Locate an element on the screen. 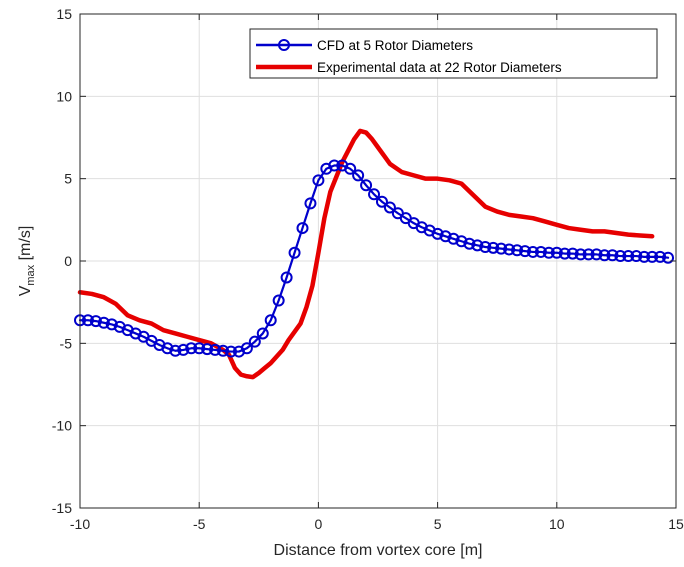 This screenshot has width=684, height=567. y-axis-title: Vmax [m/s] is located at coordinates (27, 261).